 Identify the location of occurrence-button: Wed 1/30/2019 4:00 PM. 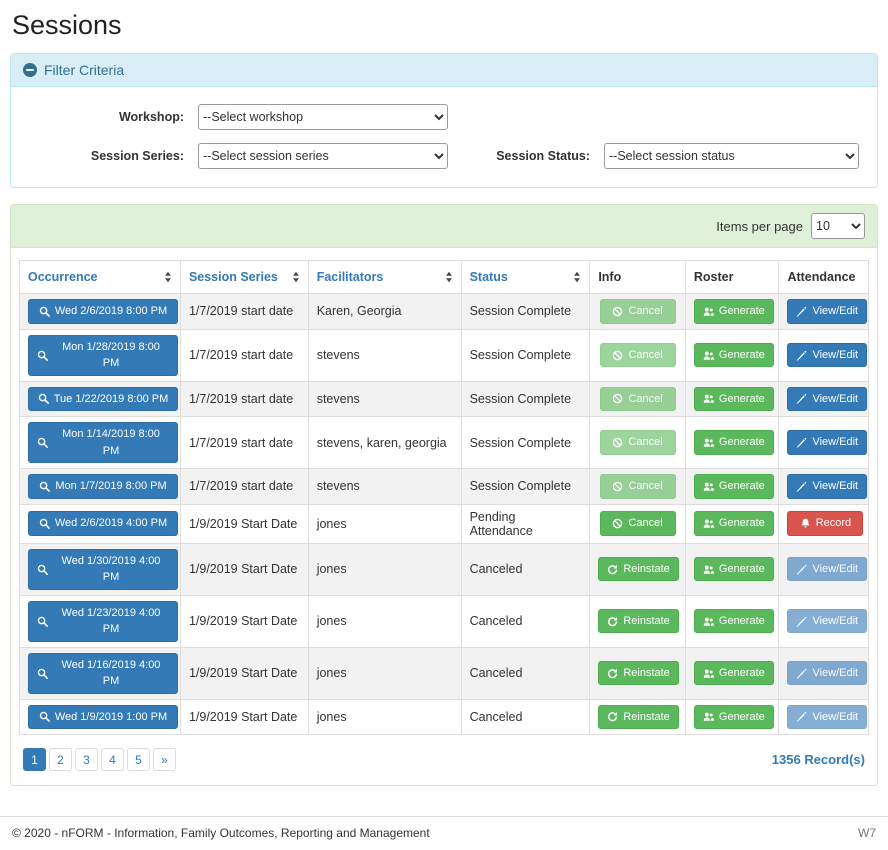
(103, 569).